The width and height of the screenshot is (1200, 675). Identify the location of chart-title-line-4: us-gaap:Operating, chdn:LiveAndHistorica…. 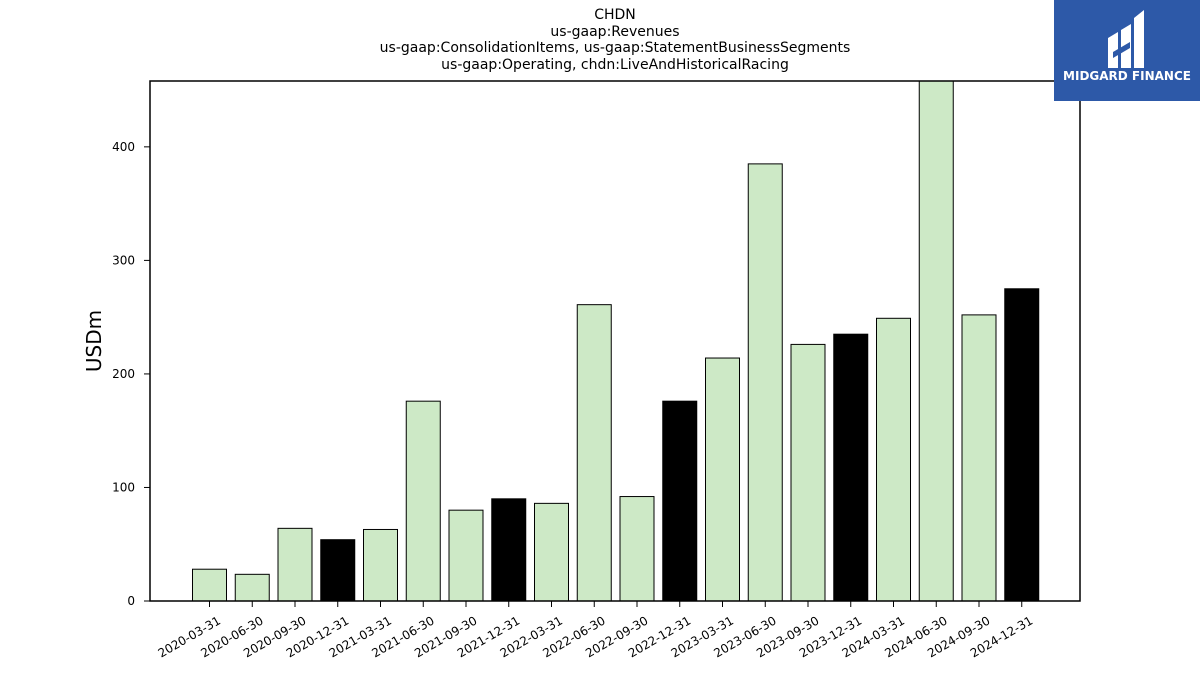
(615, 64).